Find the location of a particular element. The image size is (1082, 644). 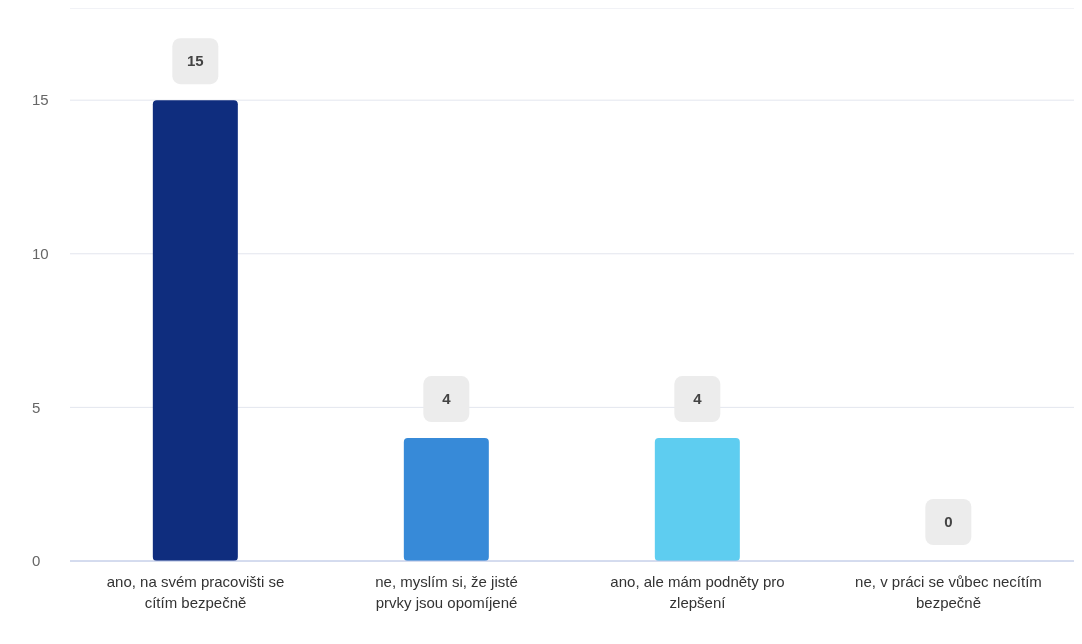

y-tick-label: 0 is located at coordinates (36, 561).